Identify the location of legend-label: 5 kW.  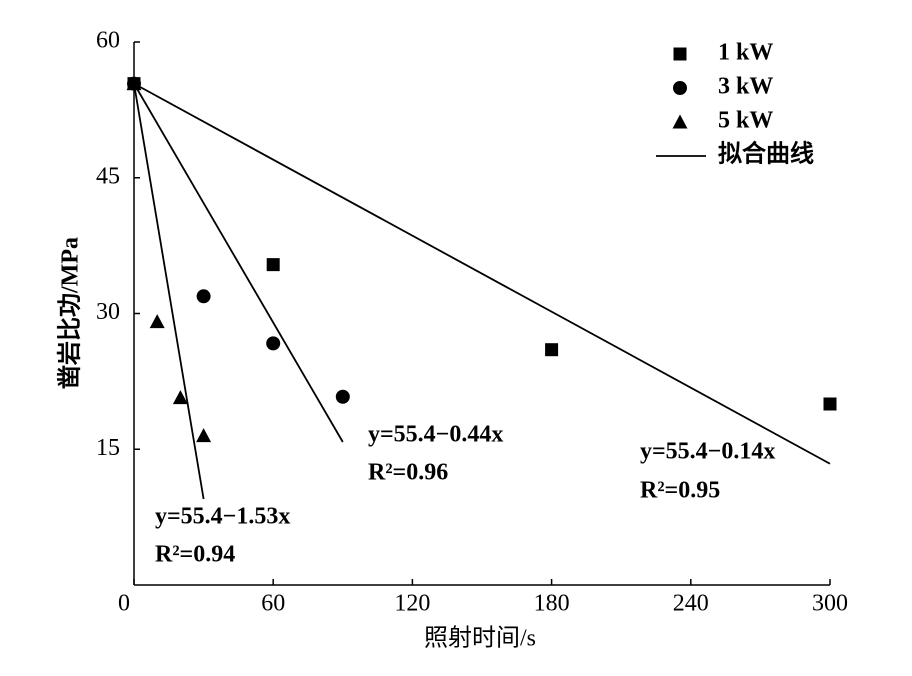
(745, 121).